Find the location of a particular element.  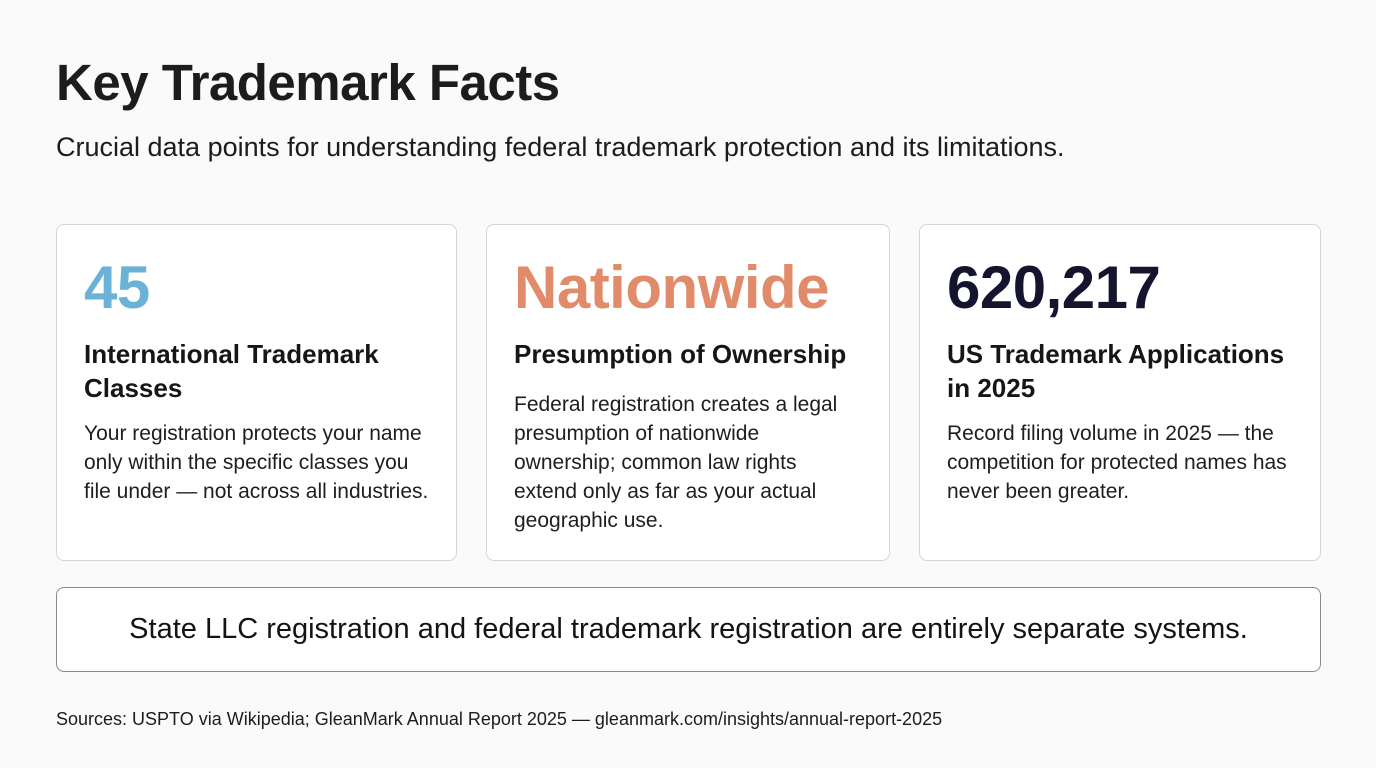

stat-value: 620,217 is located at coordinates (1054, 287).